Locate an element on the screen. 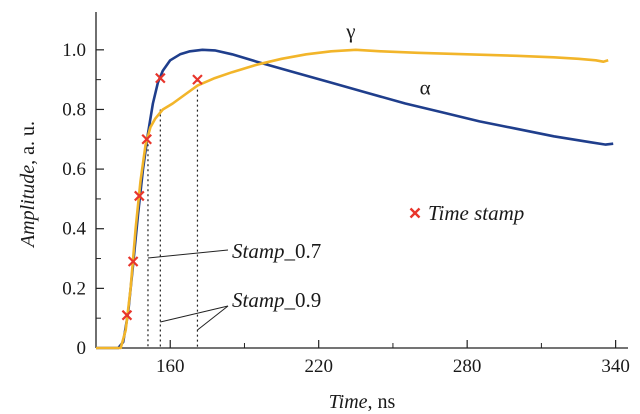 The height and width of the screenshot is (414, 640). y-tick-label: 0.8 is located at coordinates (74, 109).